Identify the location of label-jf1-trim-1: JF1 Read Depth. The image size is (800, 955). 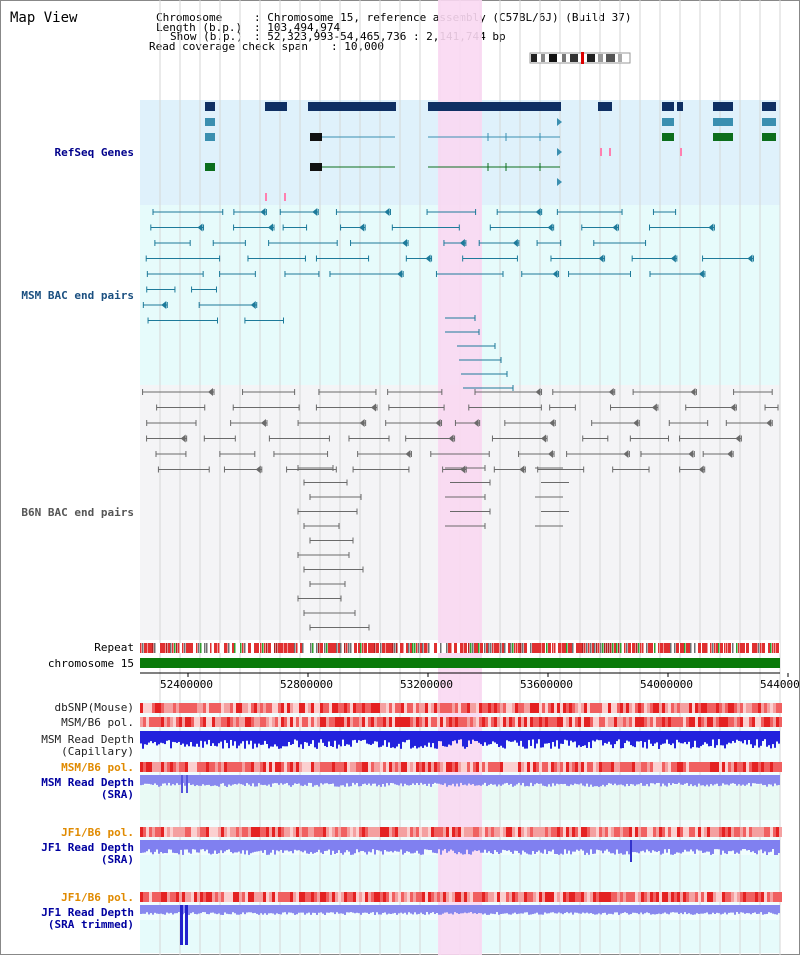
(87, 912).